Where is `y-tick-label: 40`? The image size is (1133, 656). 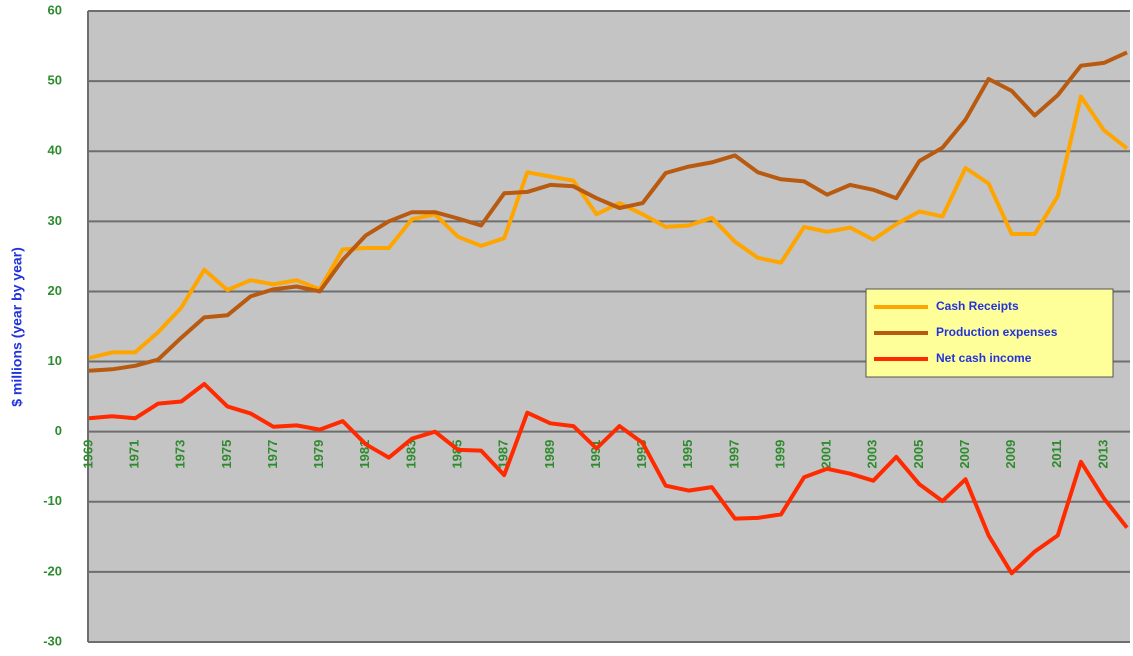 y-tick-label: 40 is located at coordinates (55, 150).